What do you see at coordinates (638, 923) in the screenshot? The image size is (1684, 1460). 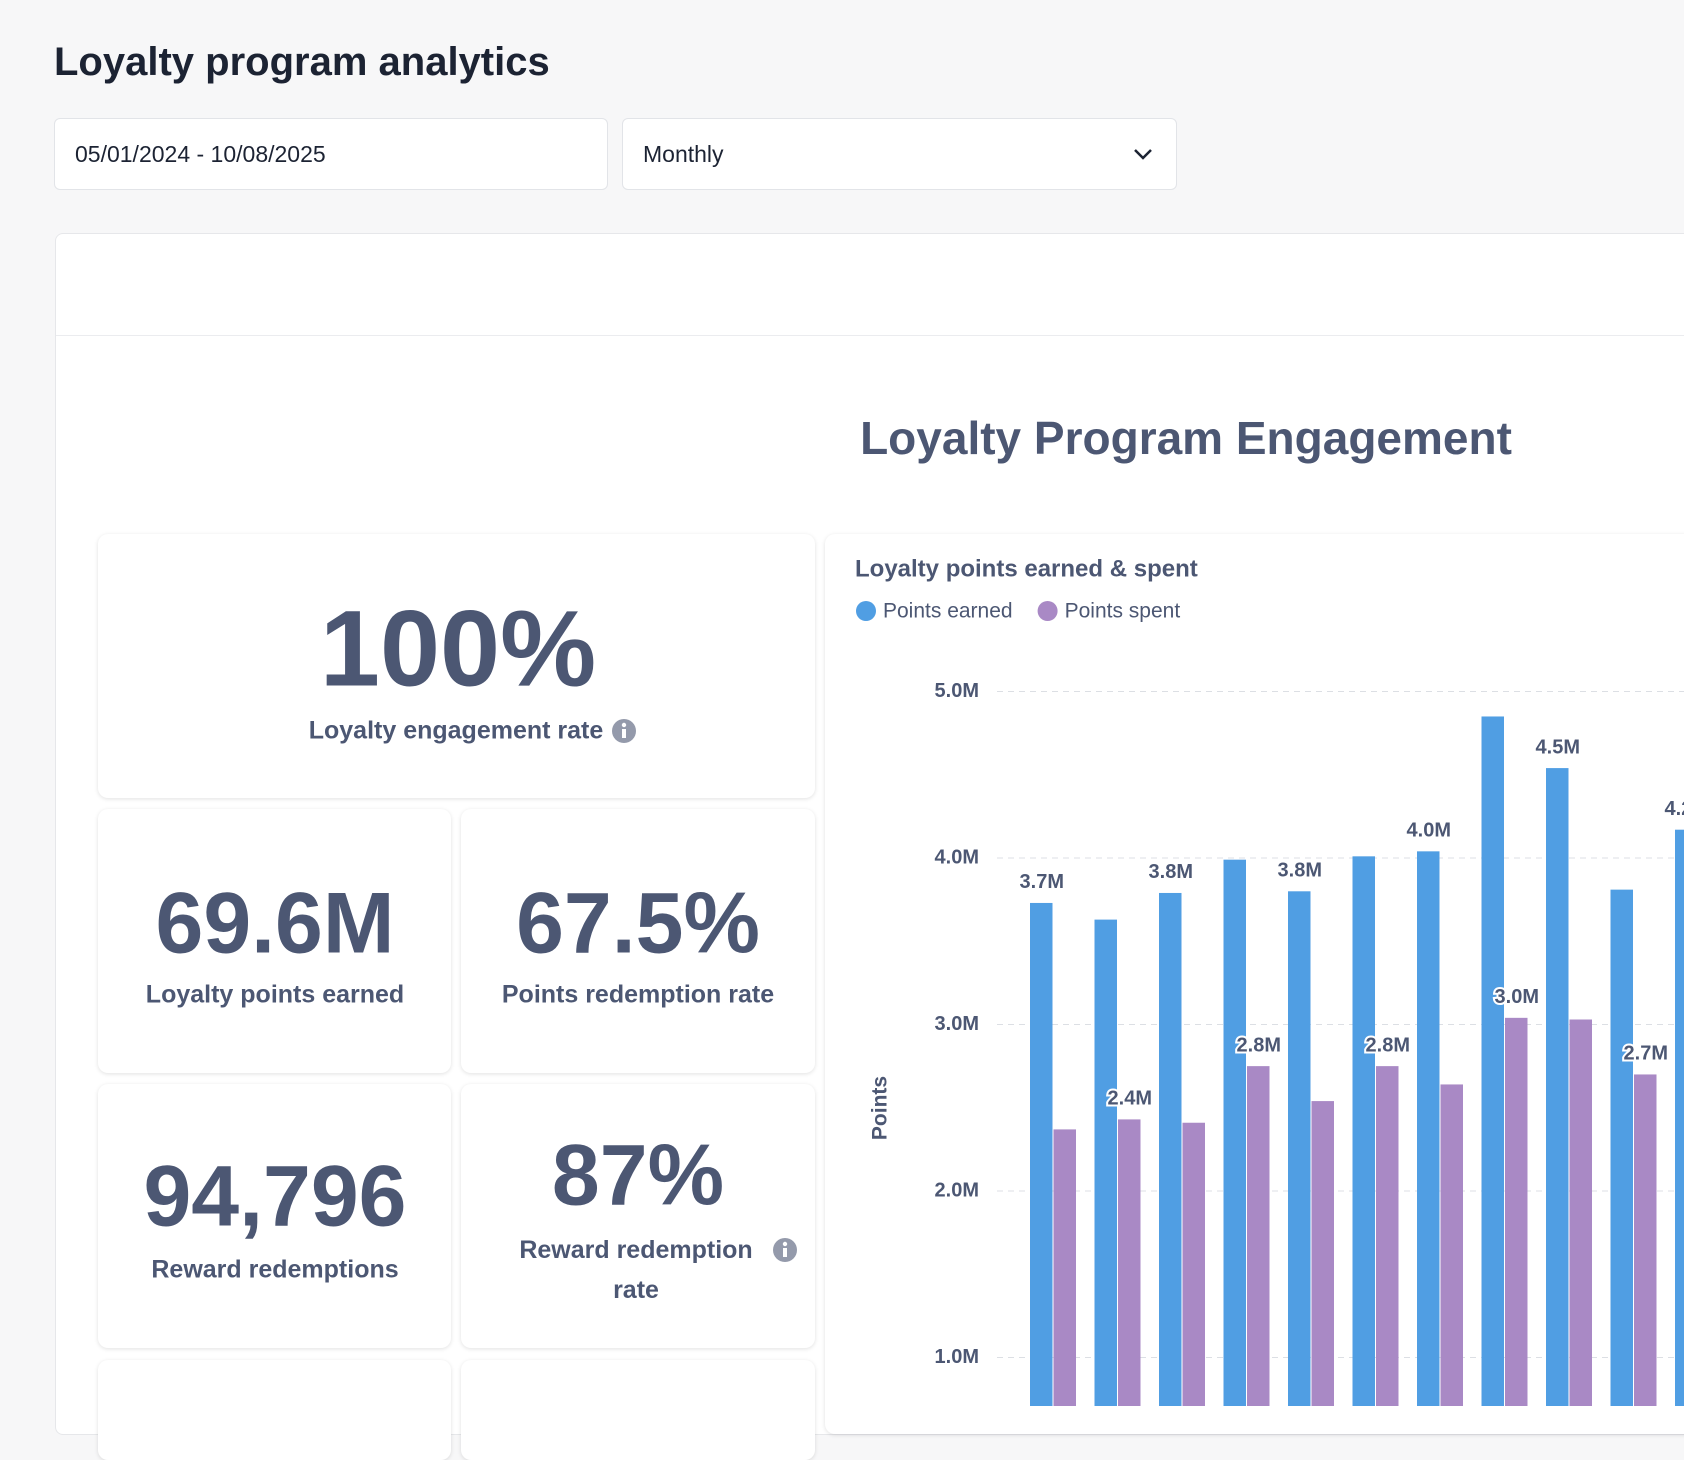 I see `kpi-value: 67.5%` at bounding box center [638, 923].